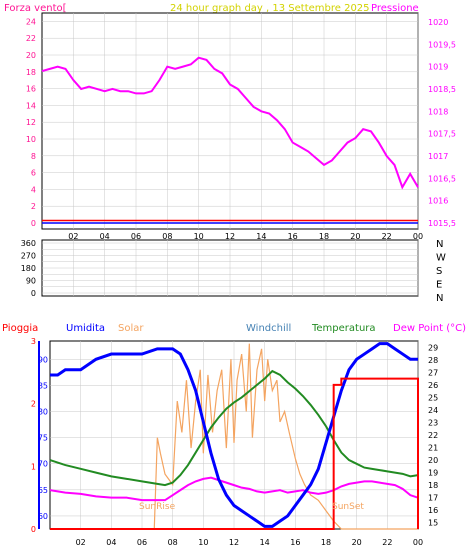 The height and width of the screenshot is (555, 466). Describe the element at coordinates (33, 156) in the screenshot. I see `top-left-tick: 8` at that location.